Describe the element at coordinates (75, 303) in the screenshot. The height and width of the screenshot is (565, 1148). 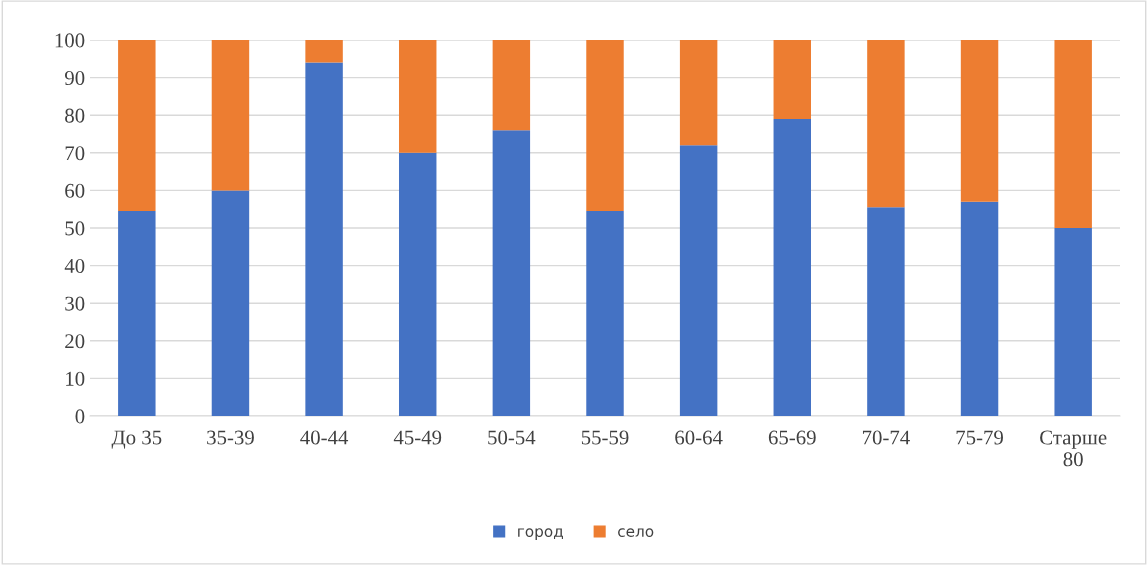
I see `y-tick-label: 30` at that location.